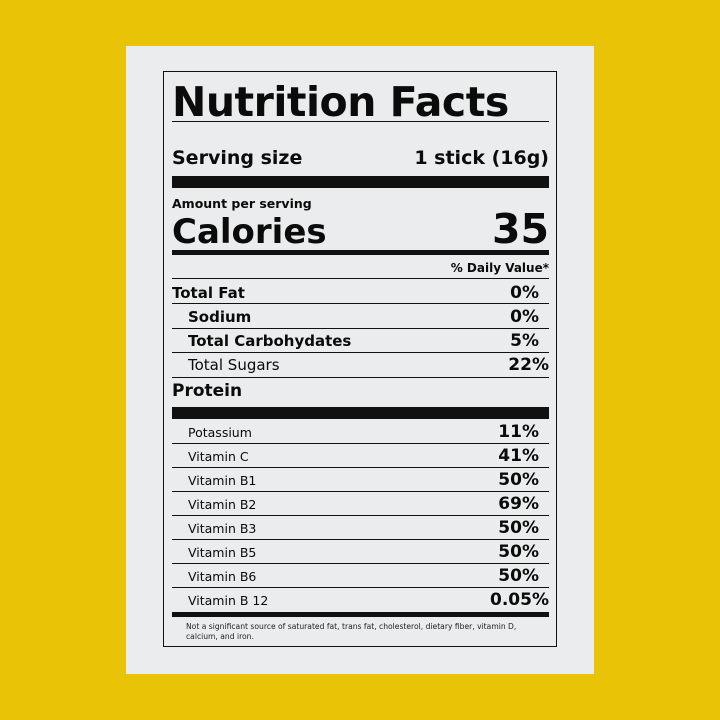 The width and height of the screenshot is (720, 720). What do you see at coordinates (520, 229) in the screenshot?
I see `calories-value: 35` at bounding box center [520, 229].